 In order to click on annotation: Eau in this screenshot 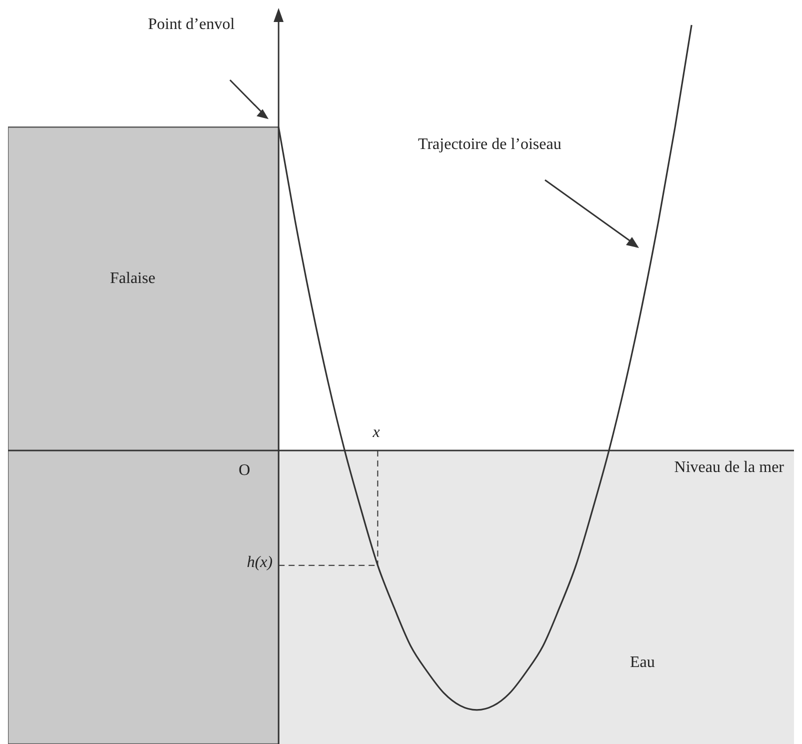, I will do `click(642, 663)`.